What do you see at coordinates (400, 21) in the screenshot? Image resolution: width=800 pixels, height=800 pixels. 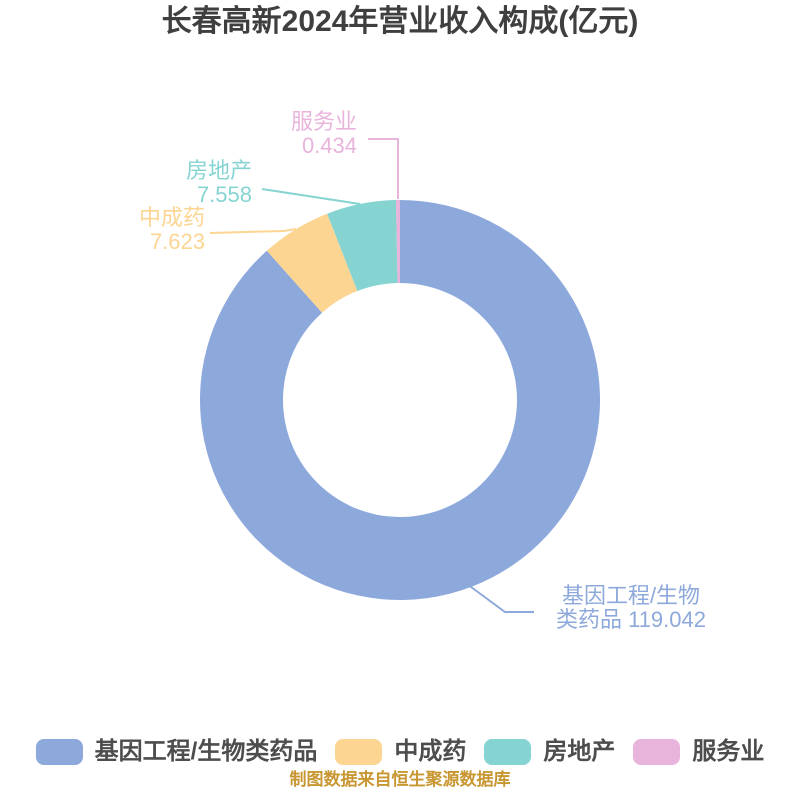 I see `chart-title: 长春高新2024年营业收入构成(亿元)` at bounding box center [400, 21].